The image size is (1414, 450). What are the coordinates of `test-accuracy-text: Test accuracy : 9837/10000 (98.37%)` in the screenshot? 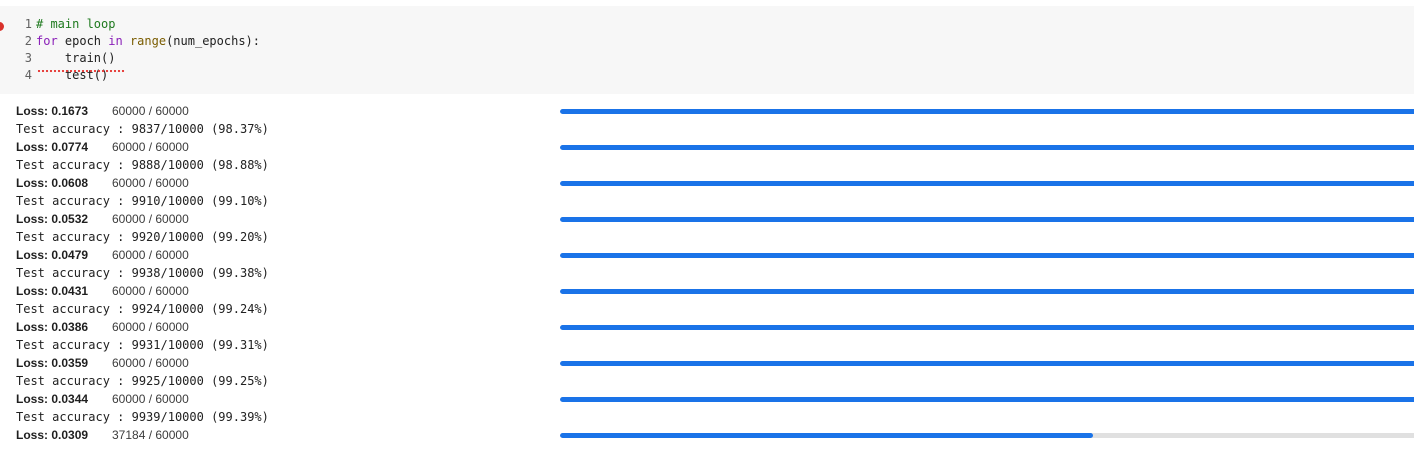 It's located at (142, 129).